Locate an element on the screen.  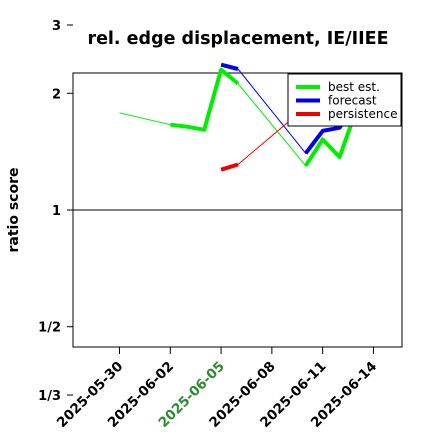
y-tick-label: 1/2 is located at coordinates (49, 328).